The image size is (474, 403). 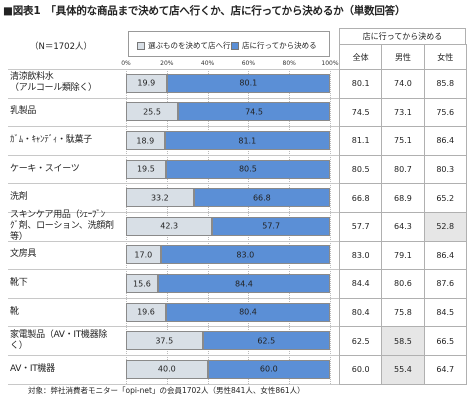 I want to click on bar-value-label: 80.5, so click(x=247, y=169).